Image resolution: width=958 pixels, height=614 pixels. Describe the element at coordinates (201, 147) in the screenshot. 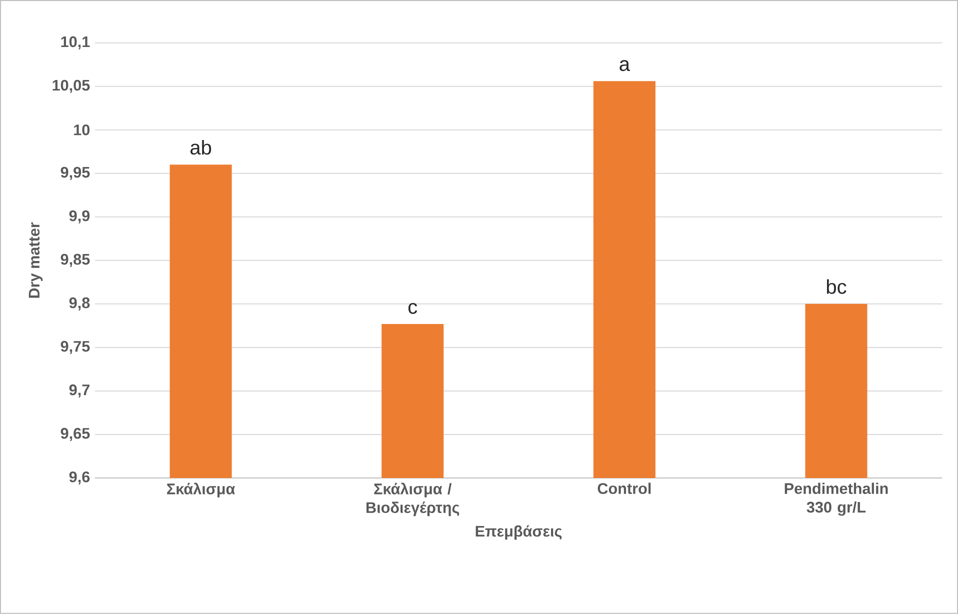

I see `annotation: ab` at that location.